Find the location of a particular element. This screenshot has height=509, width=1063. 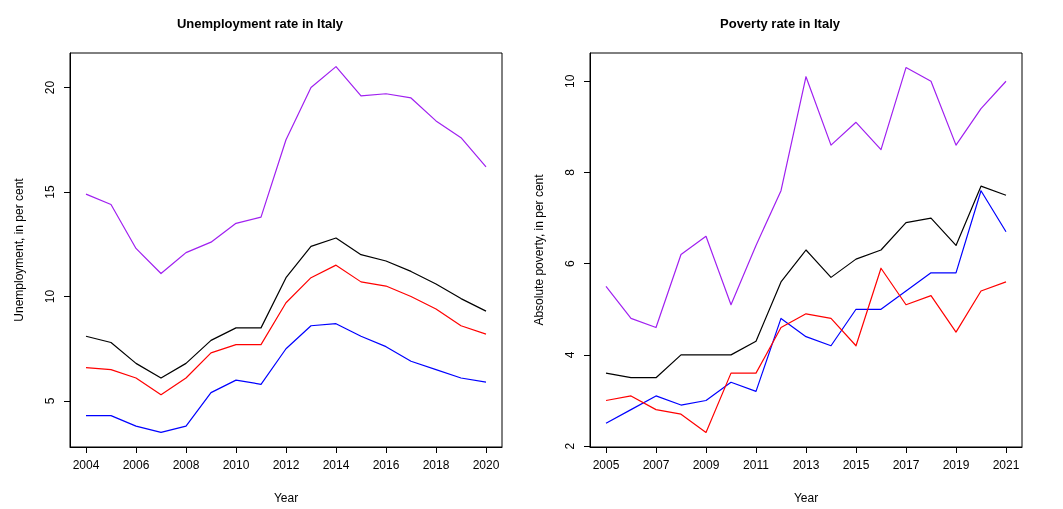

chart-title: Unemployment rate in Italy is located at coordinates (260, 23).